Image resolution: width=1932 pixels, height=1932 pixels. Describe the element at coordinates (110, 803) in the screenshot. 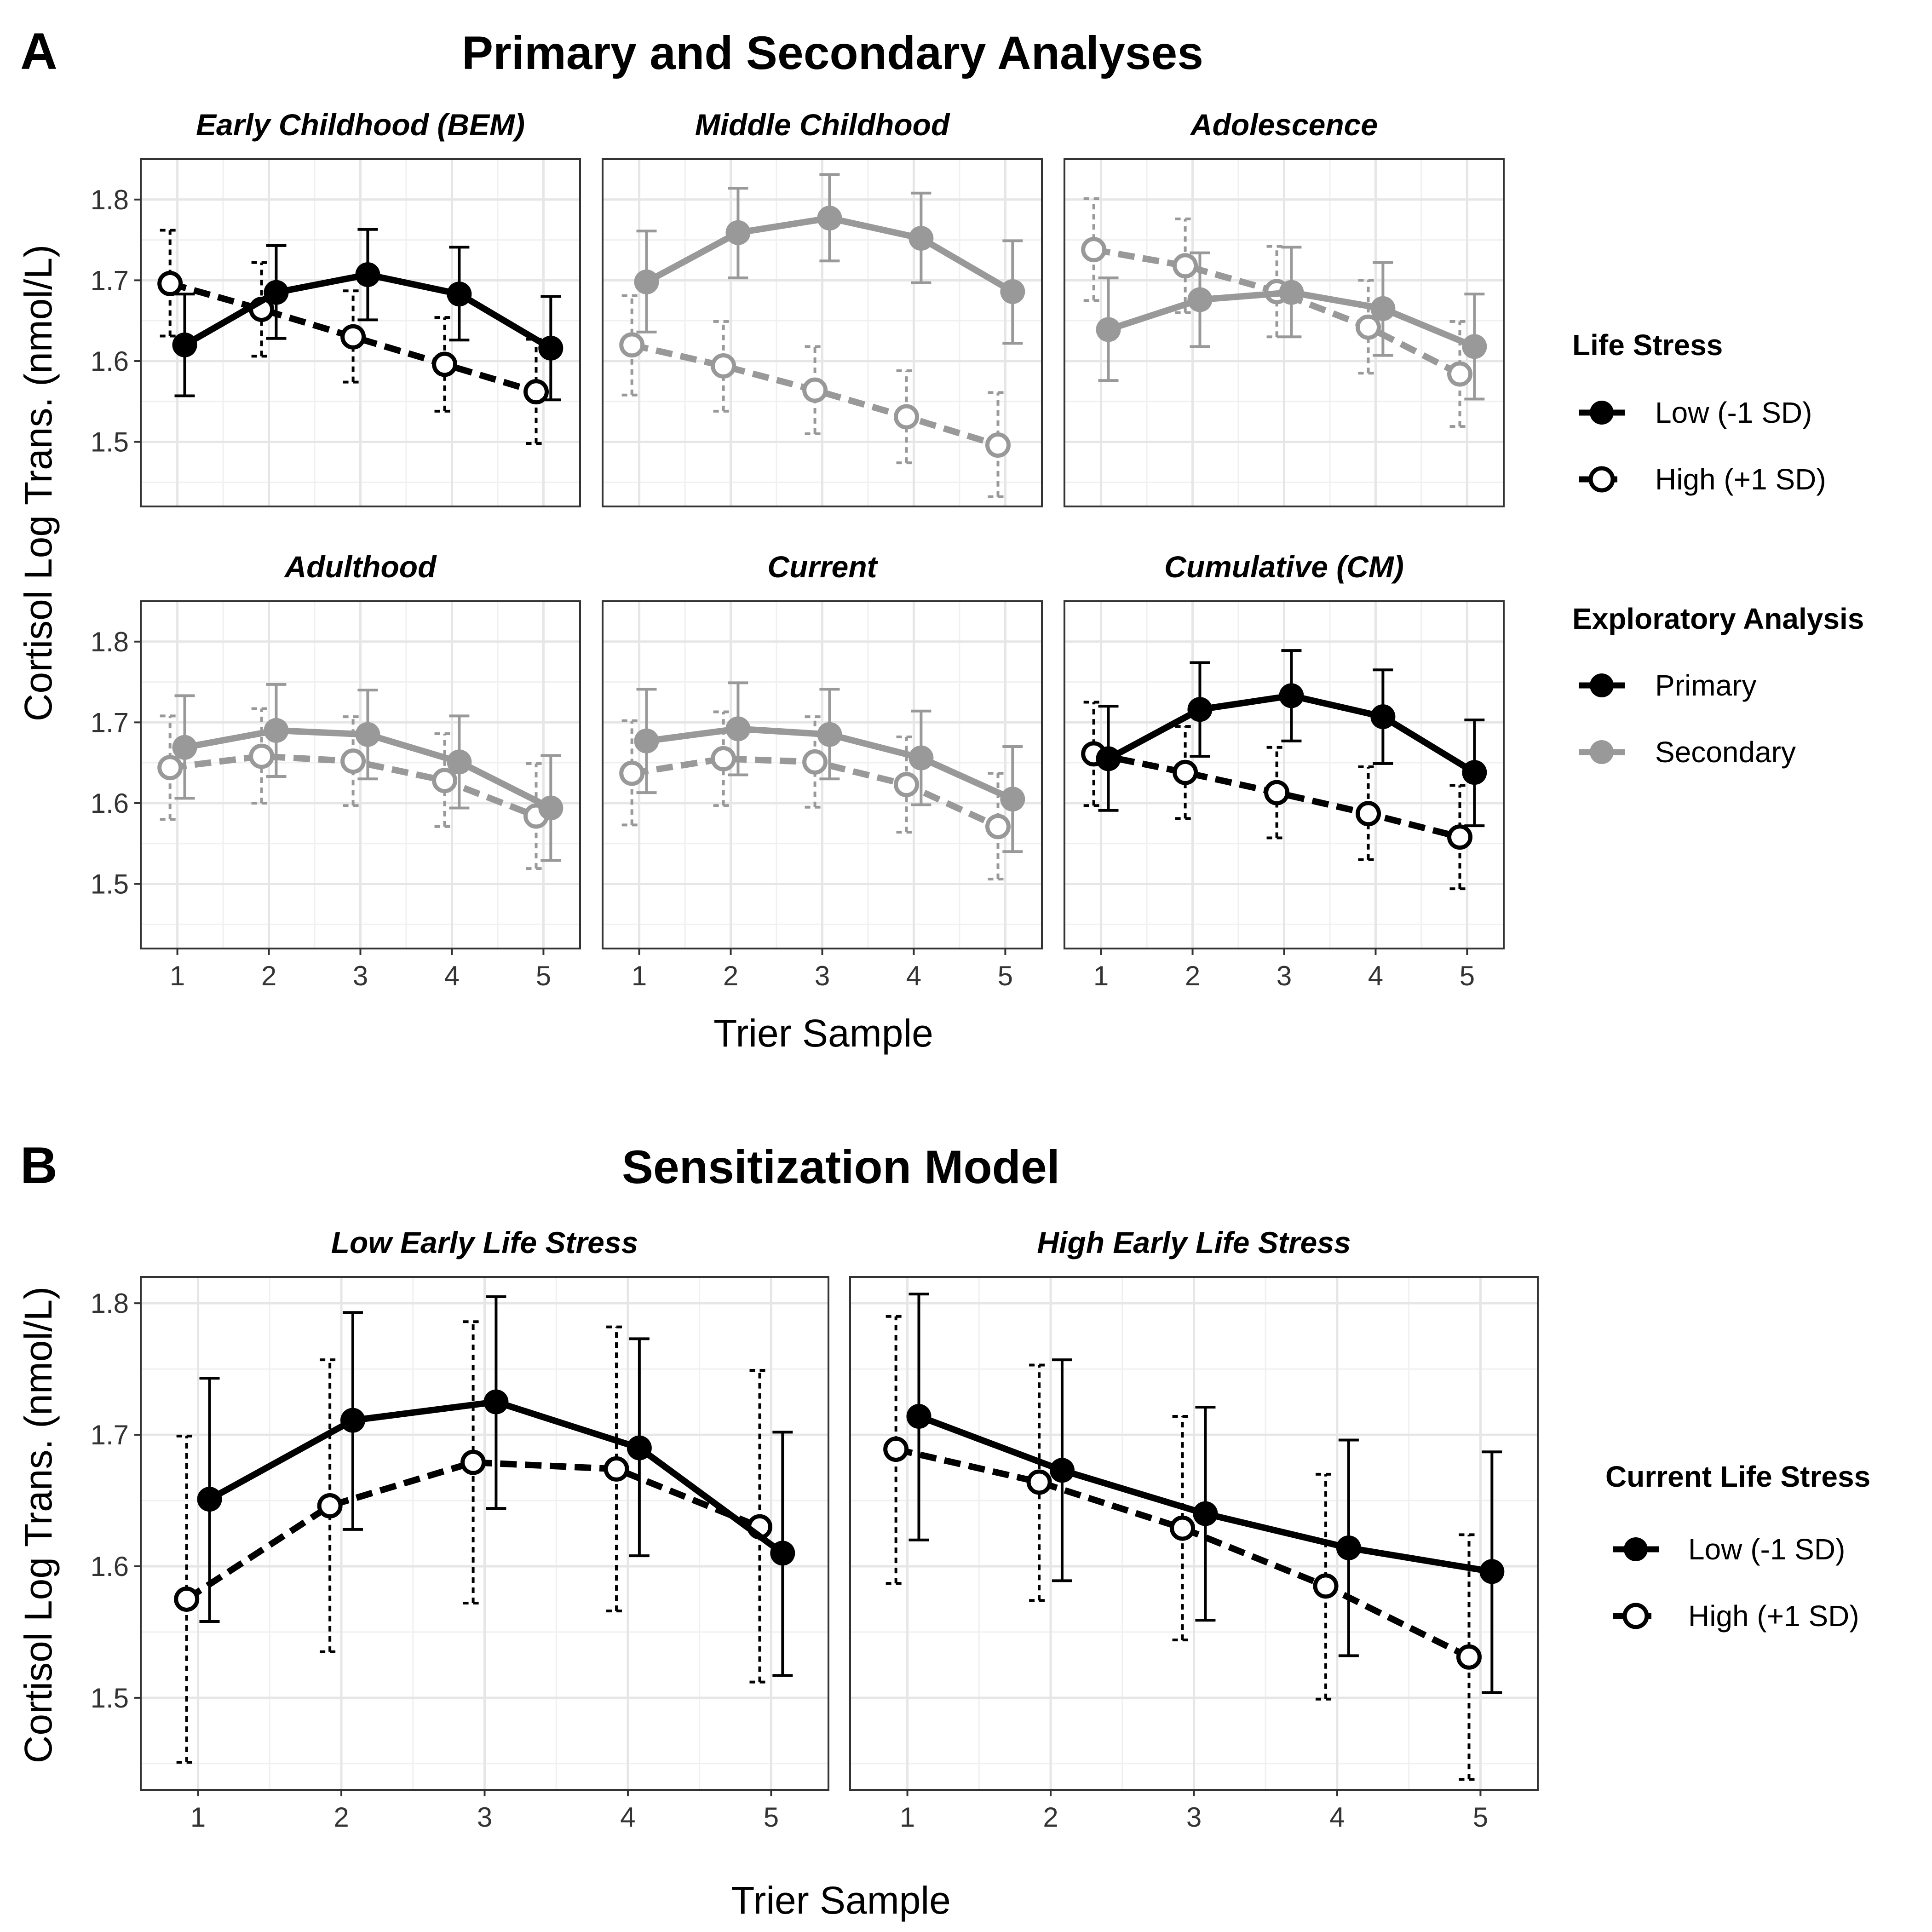

I see `y-tick-label: 1.6` at that location.